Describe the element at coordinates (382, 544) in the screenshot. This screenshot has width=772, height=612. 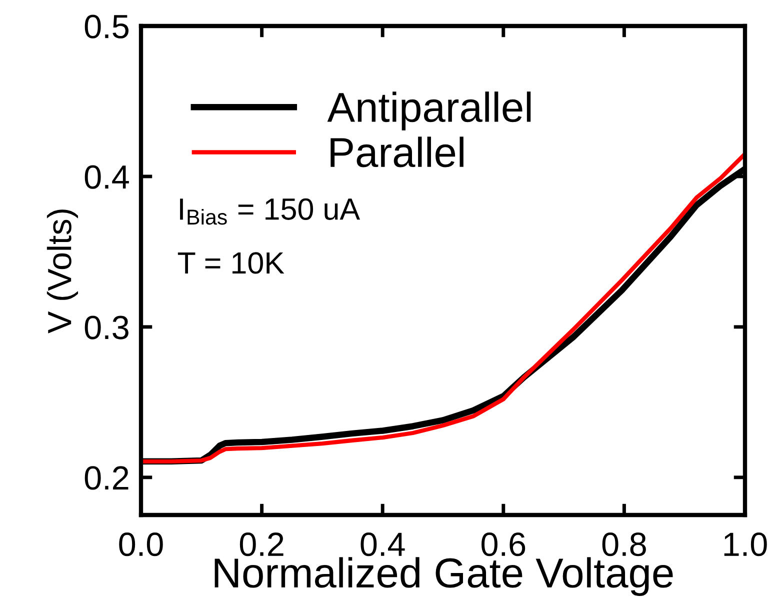
I see `x-tick-label: 0.4` at that location.